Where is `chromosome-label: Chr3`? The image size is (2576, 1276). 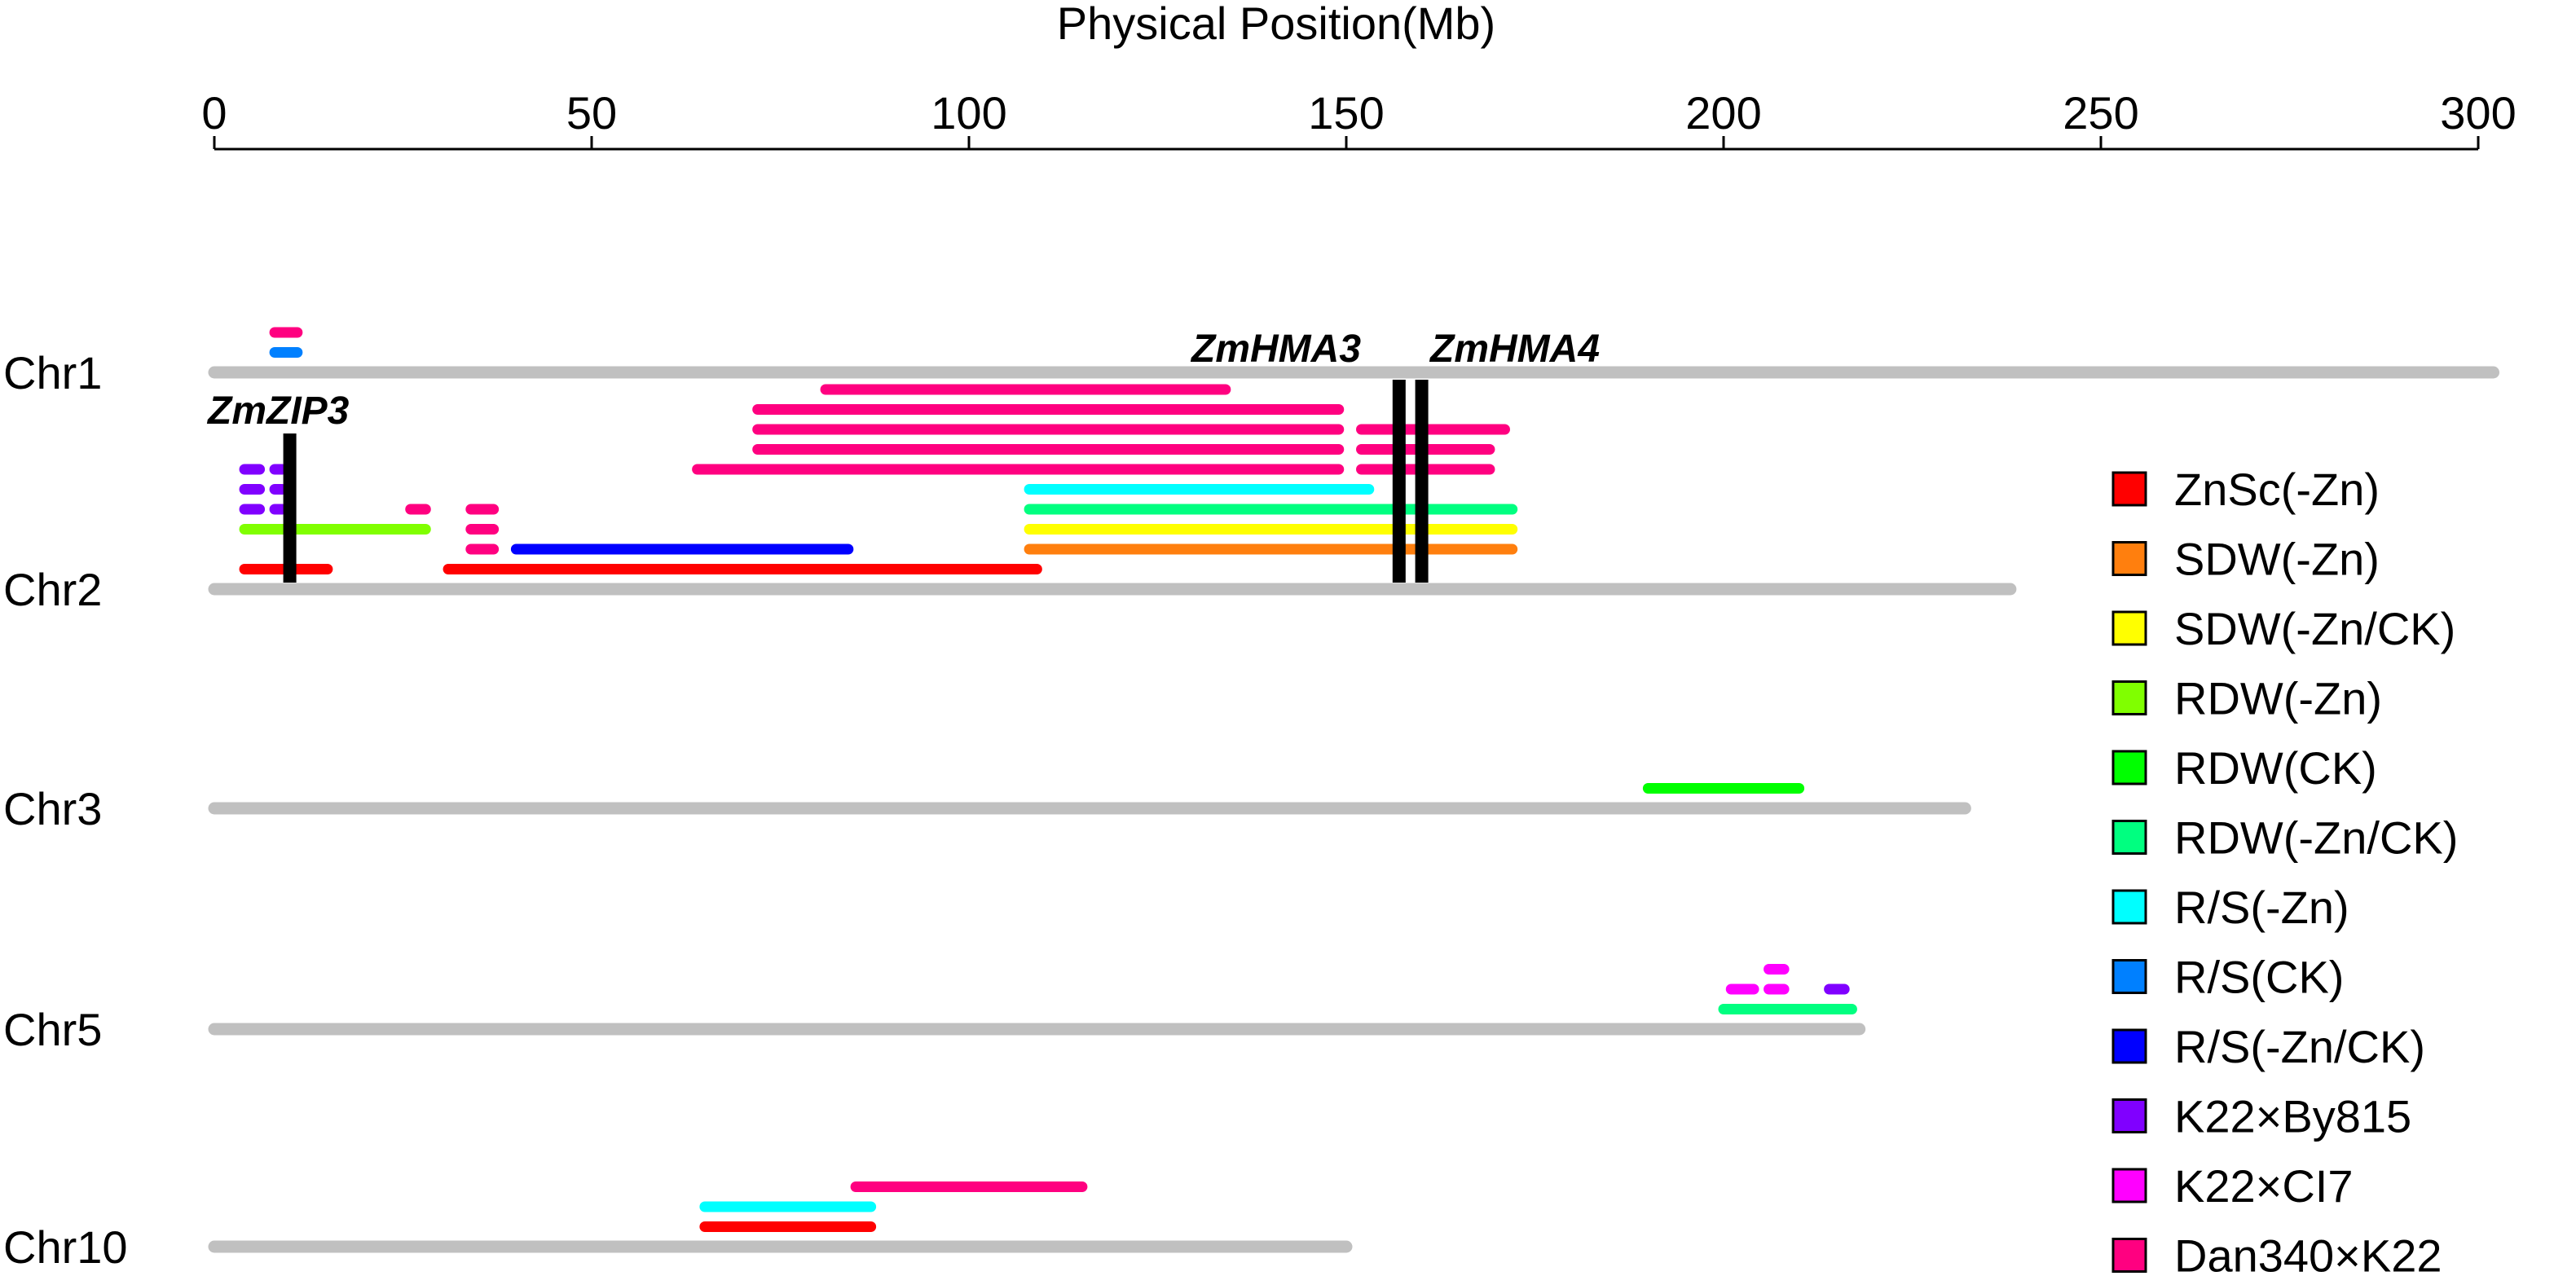
chromosome-label: Chr3 is located at coordinates (53, 808).